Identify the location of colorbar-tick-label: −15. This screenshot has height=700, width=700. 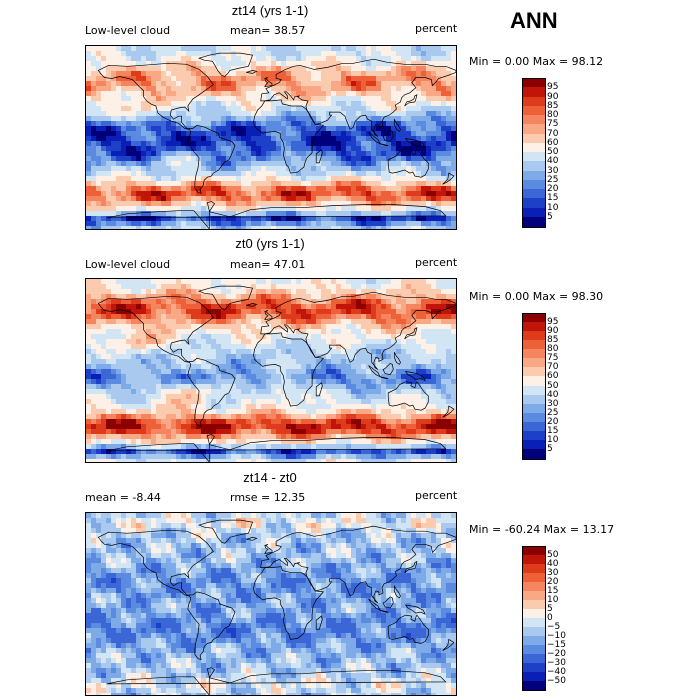
(556, 645).